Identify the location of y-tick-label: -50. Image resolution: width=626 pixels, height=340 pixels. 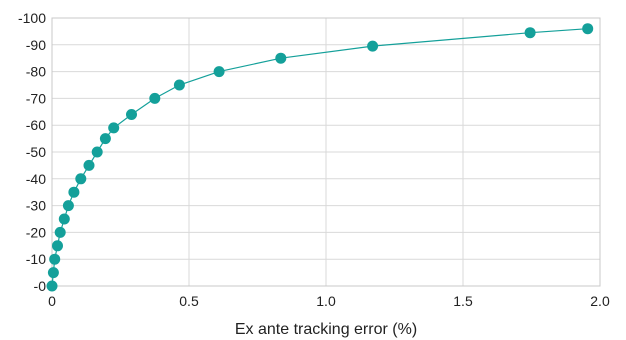
(36, 152).